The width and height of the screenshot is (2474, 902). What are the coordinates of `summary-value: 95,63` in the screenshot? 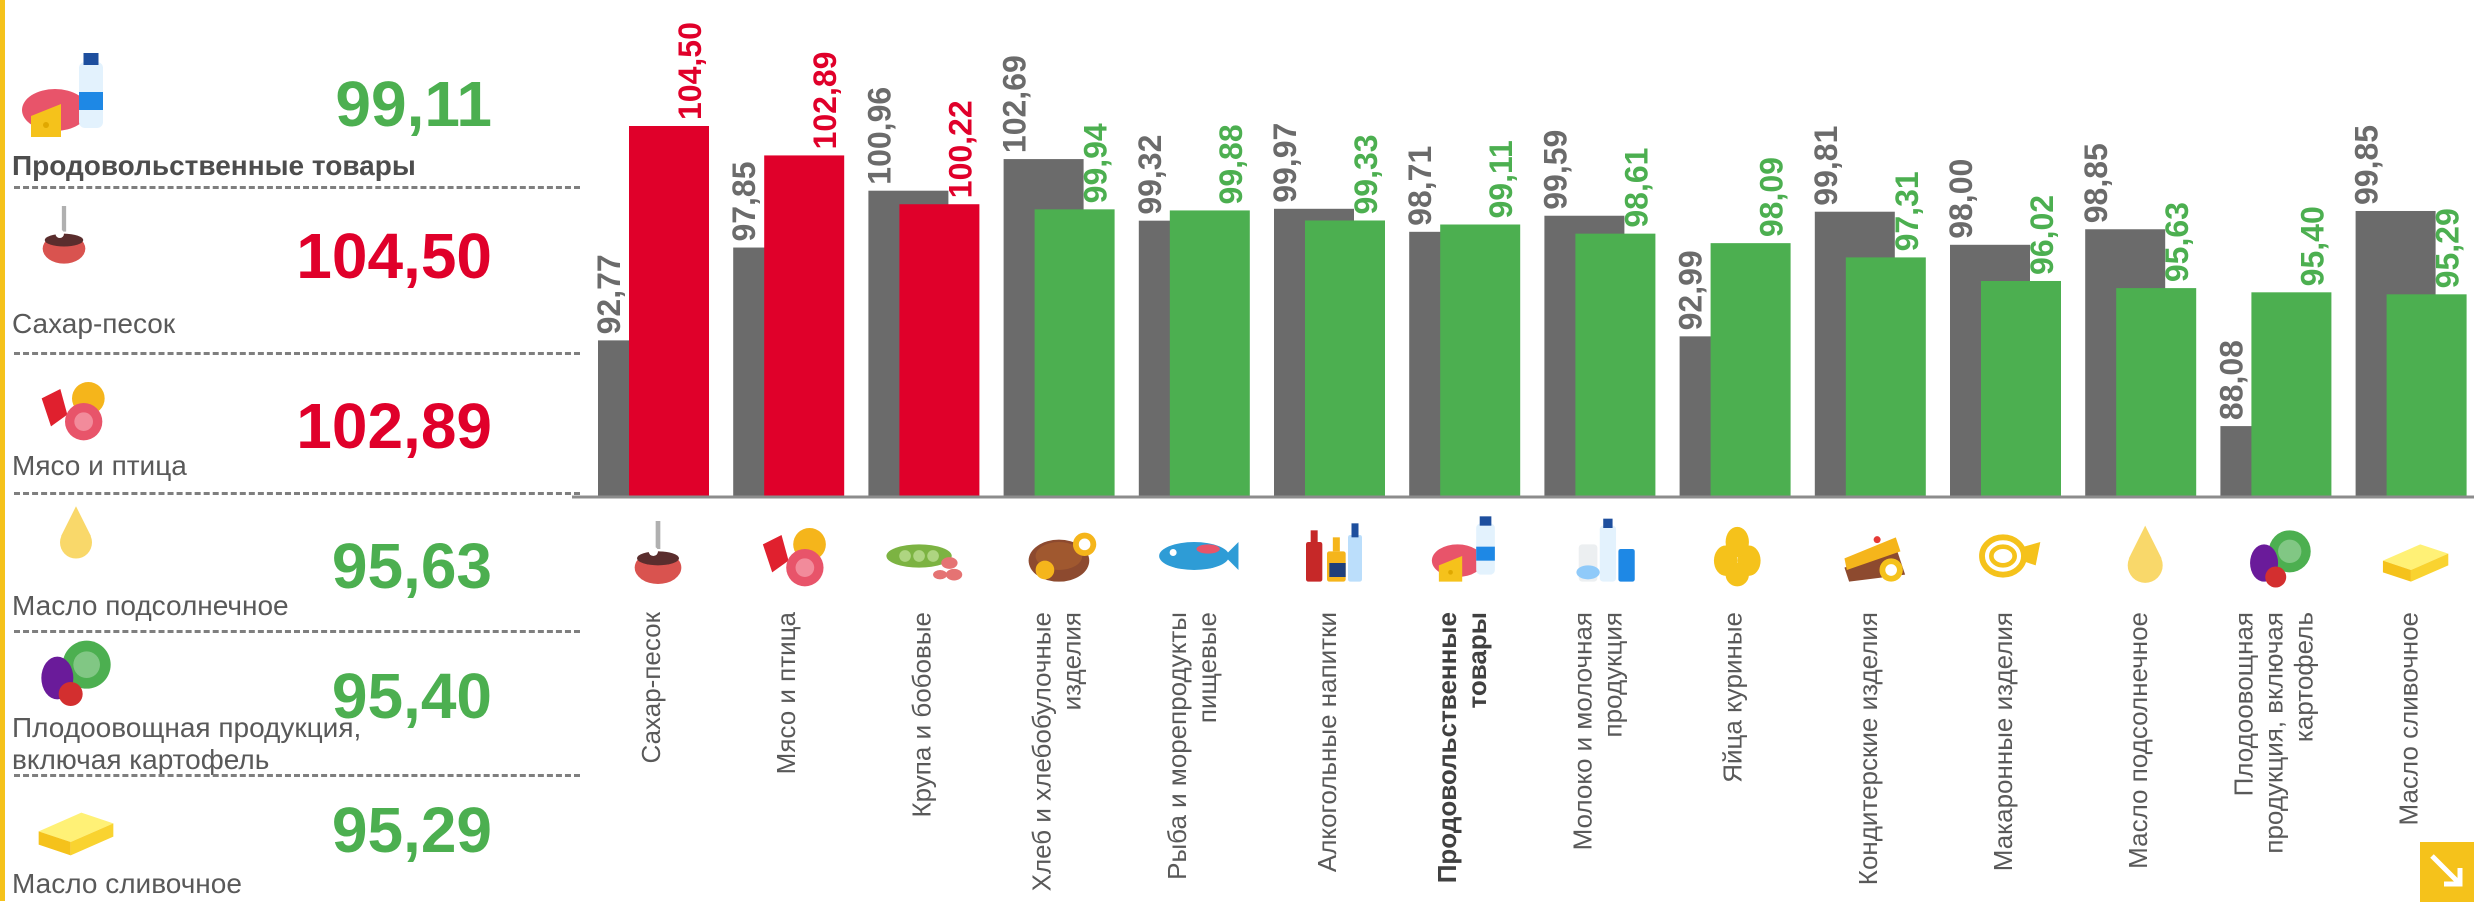 It's located at (411, 566).